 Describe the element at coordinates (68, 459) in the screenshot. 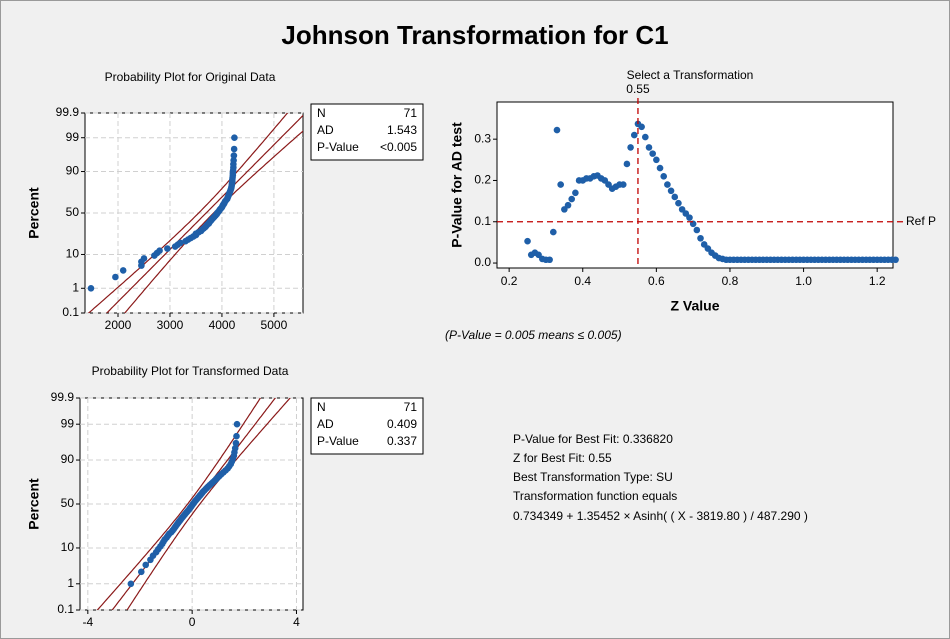

I see `y-tick-label: 90` at that location.